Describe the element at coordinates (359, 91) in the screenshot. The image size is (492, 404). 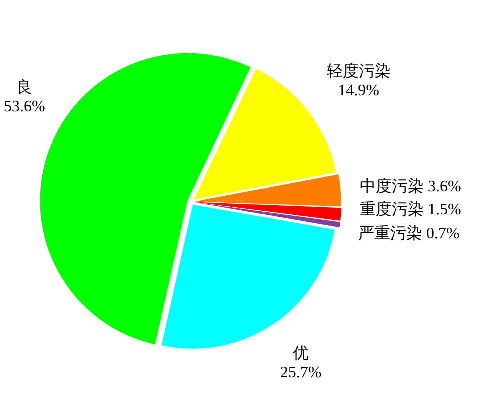
I see `data-label: 14.9%` at that location.